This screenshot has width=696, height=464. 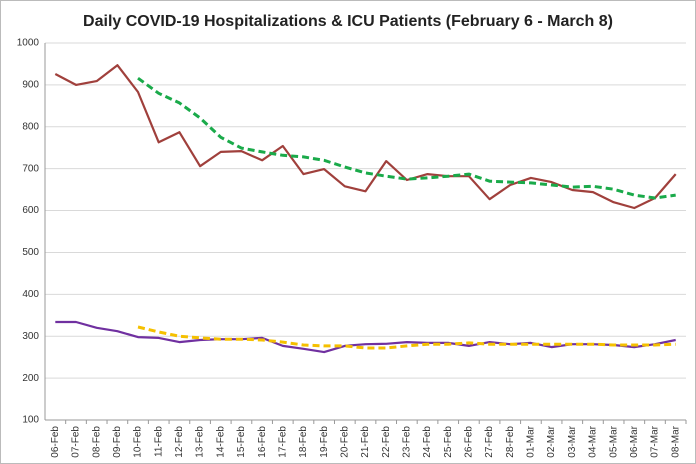 I want to click on x-tick-label: 08-Mar, so click(x=675, y=441).